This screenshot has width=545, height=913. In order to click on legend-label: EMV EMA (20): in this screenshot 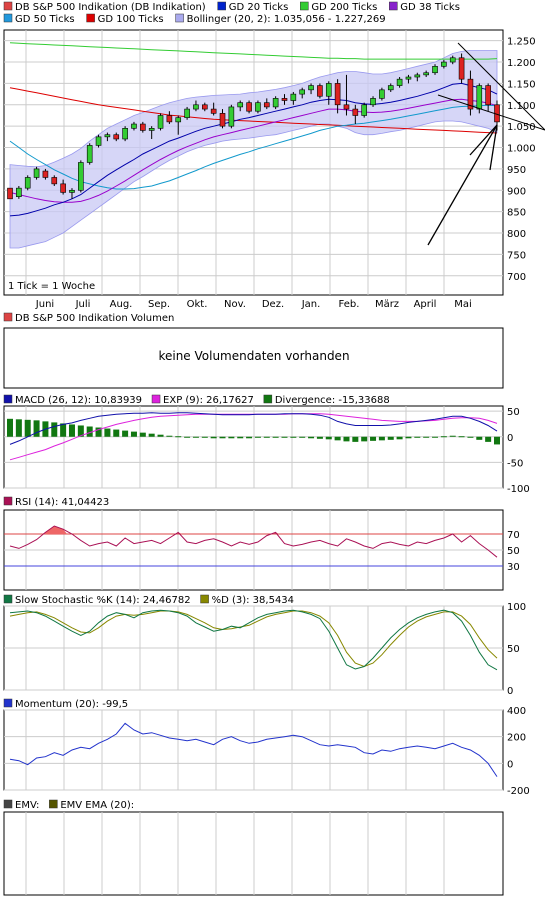, I will do `click(97, 805)`.